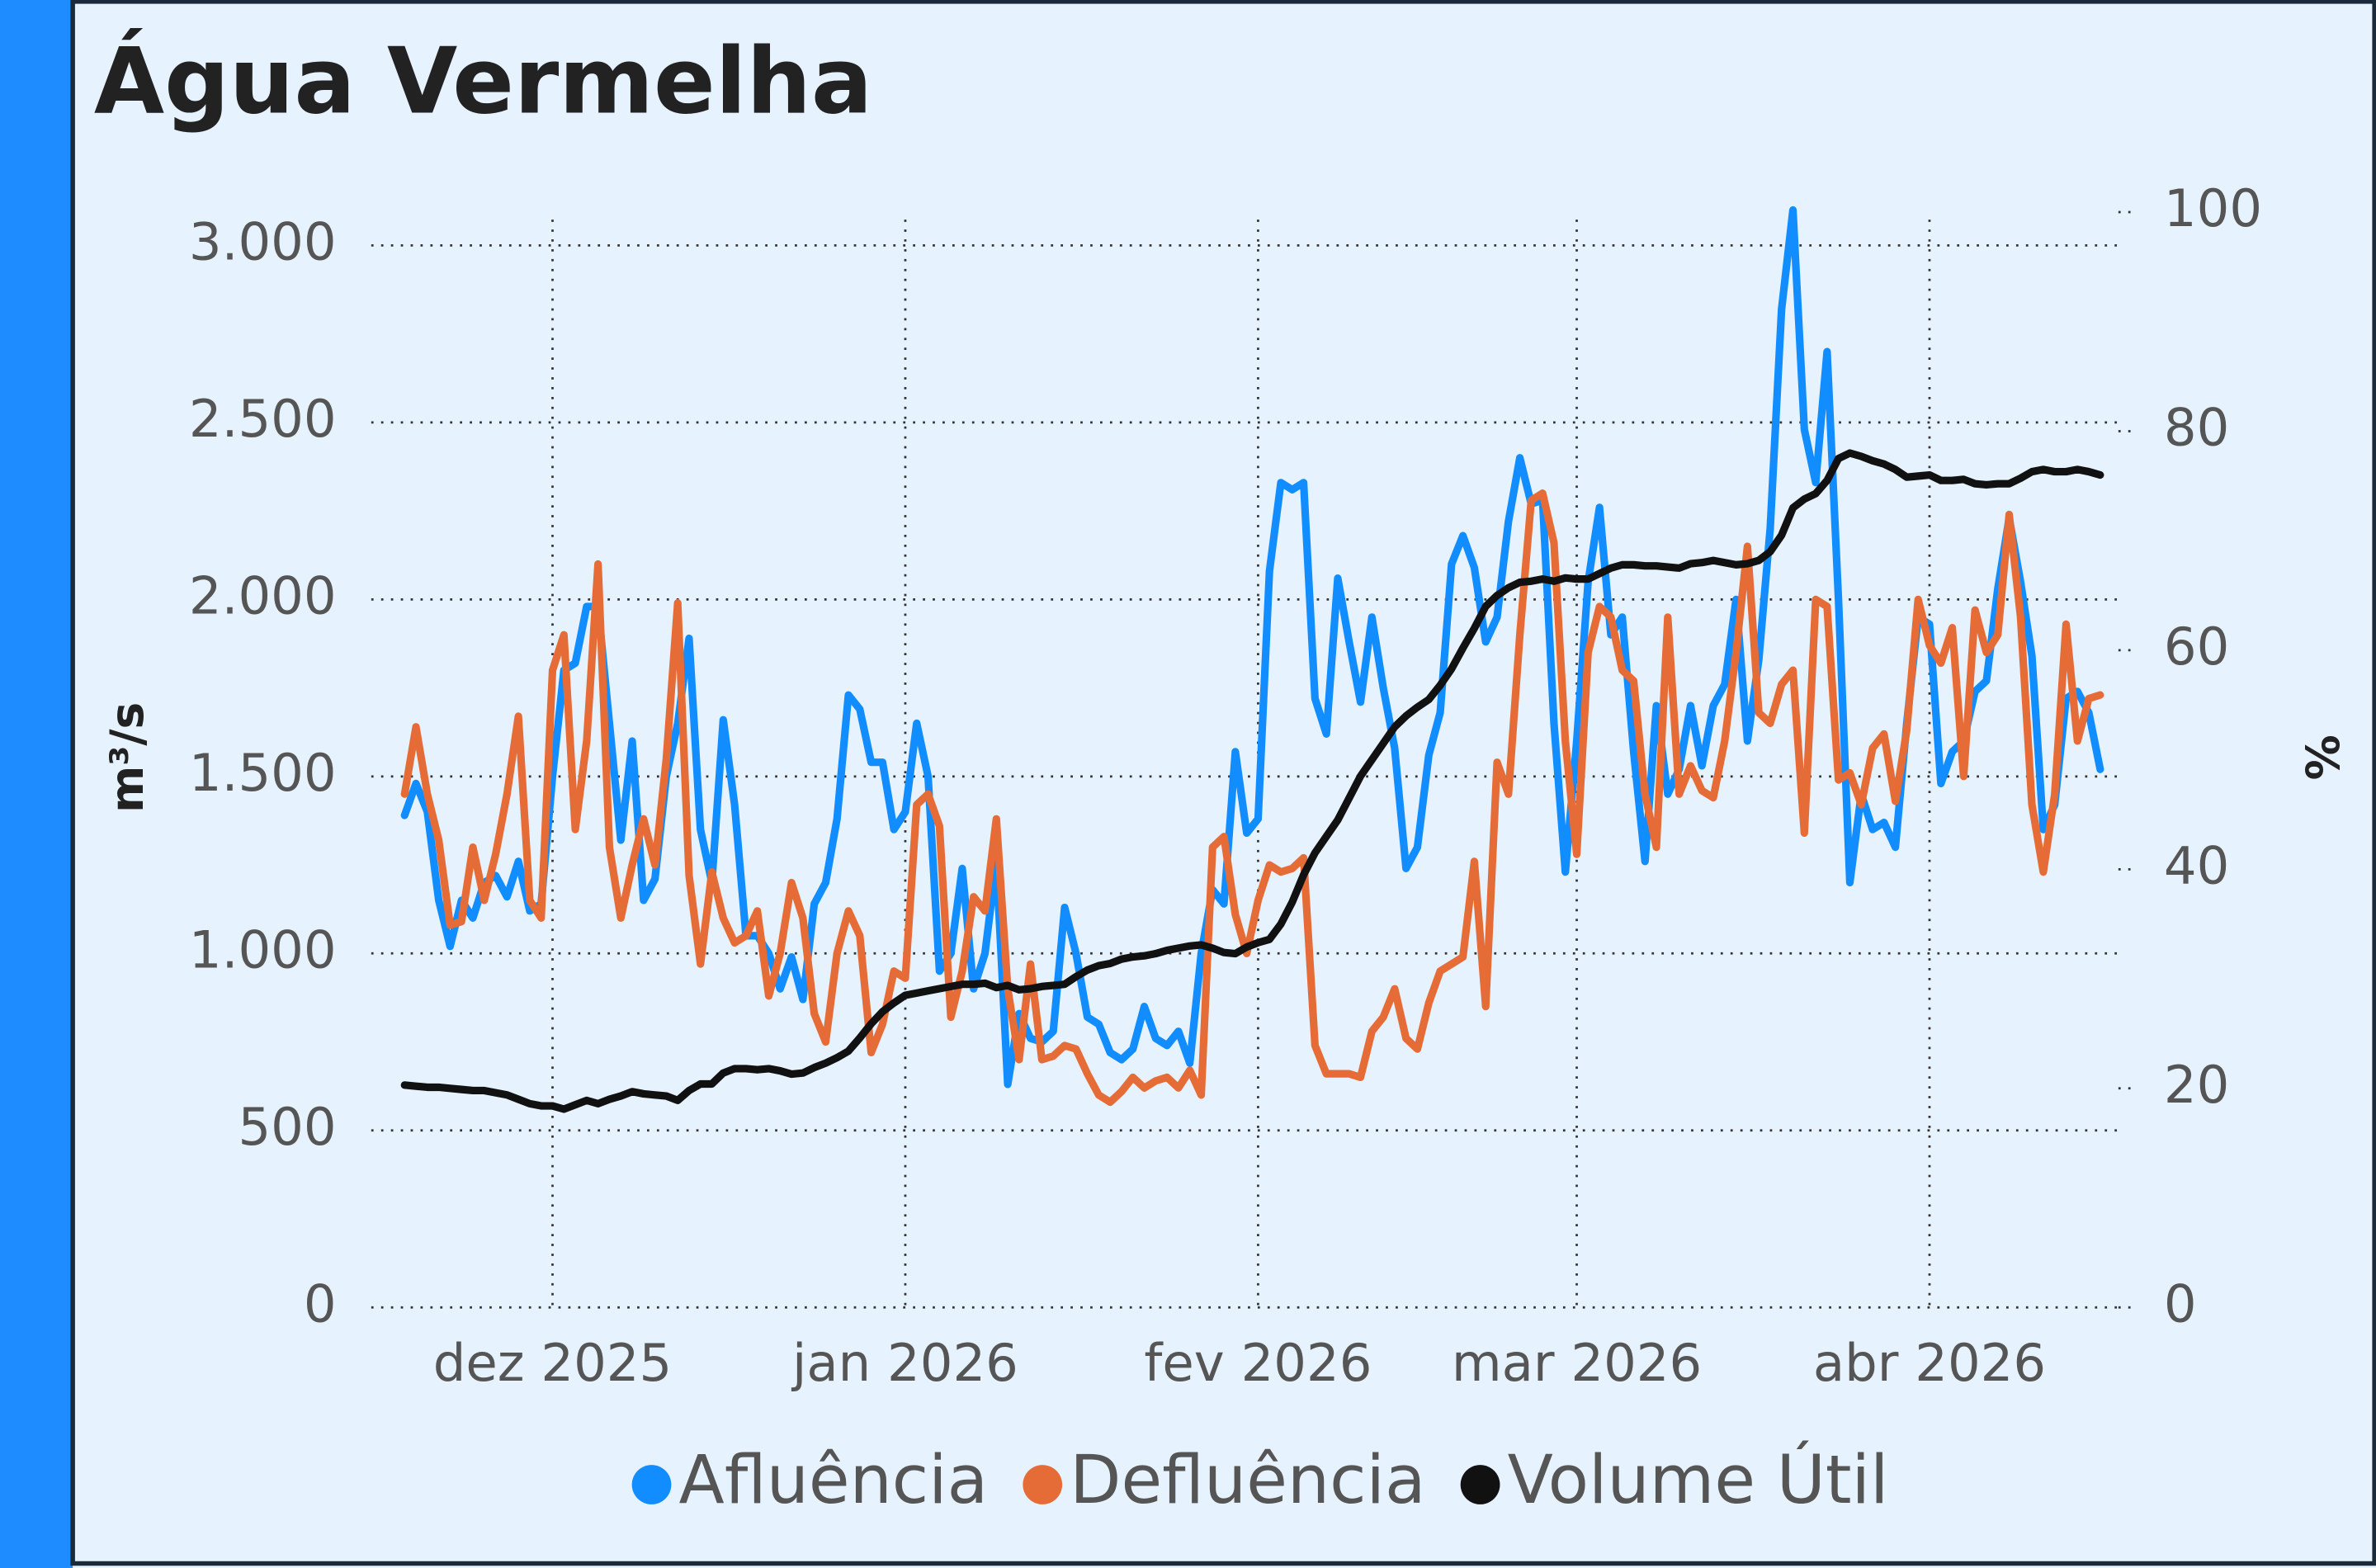  Describe the element at coordinates (834, 1480) in the screenshot. I see `legend-label: Afluência` at that location.